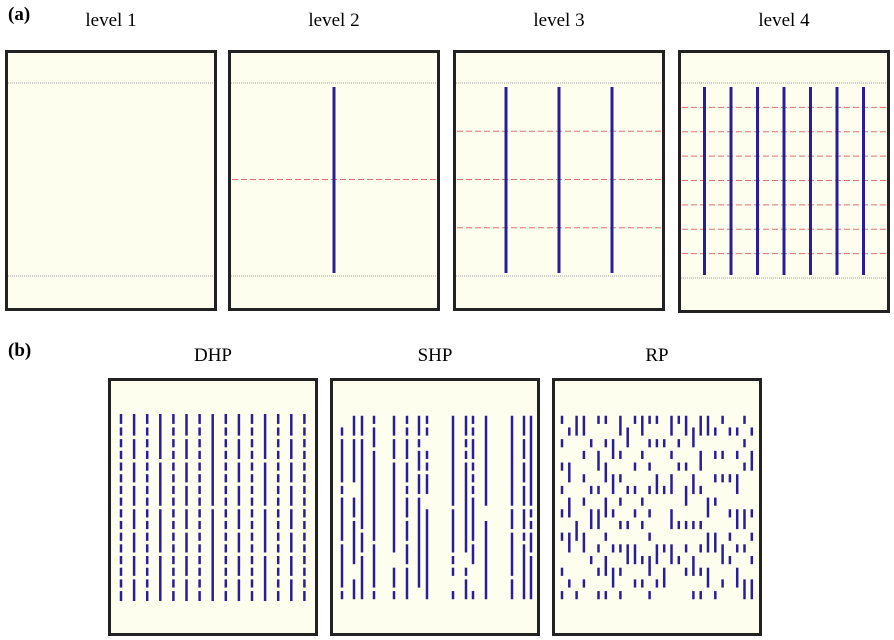  Describe the element at coordinates (657, 355) in the screenshot. I see `panel-title-rp: RP` at that location.